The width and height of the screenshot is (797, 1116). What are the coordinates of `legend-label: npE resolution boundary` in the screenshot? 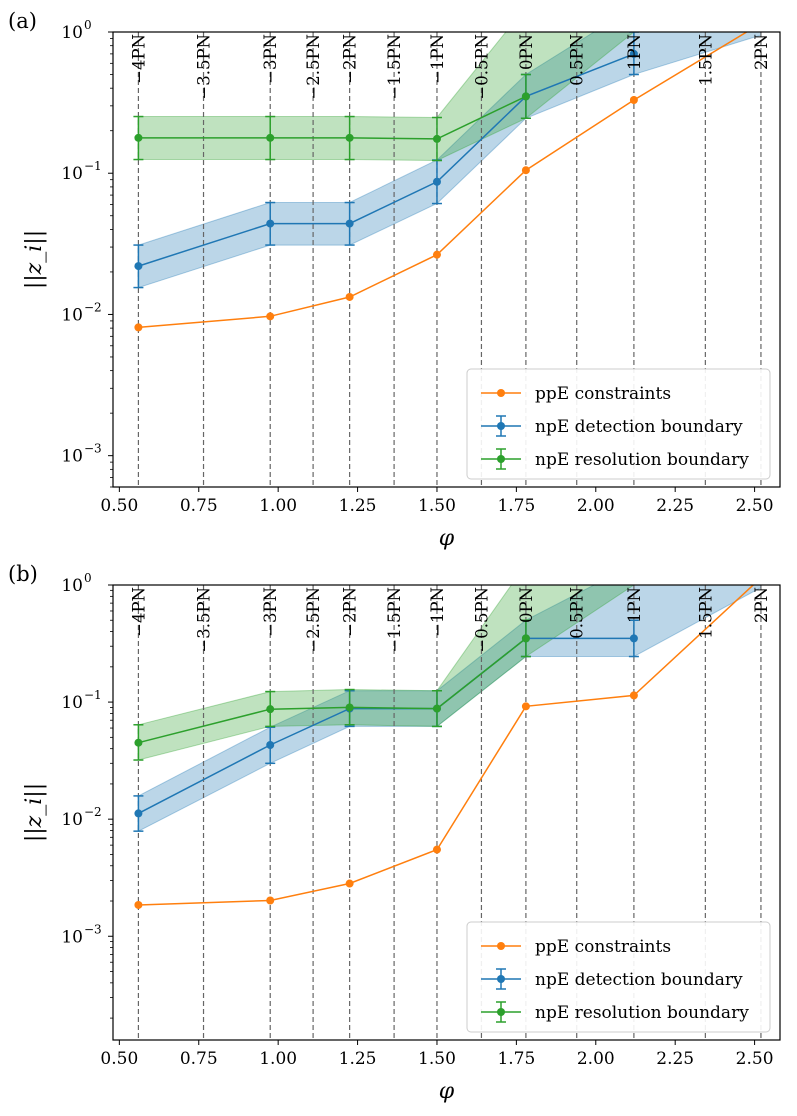 It's located at (642, 460).